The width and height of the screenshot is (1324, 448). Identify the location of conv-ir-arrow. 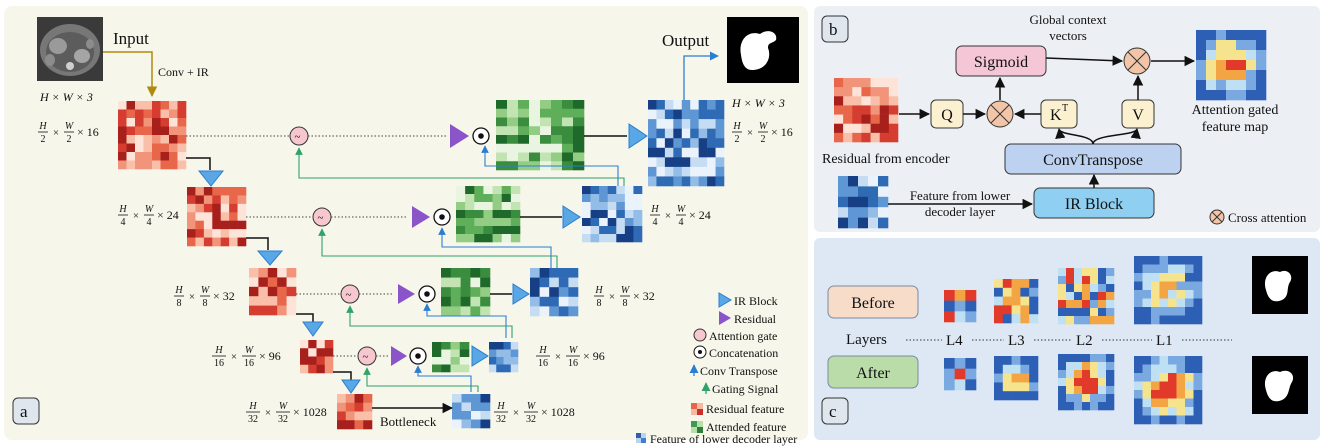
(130, 74).